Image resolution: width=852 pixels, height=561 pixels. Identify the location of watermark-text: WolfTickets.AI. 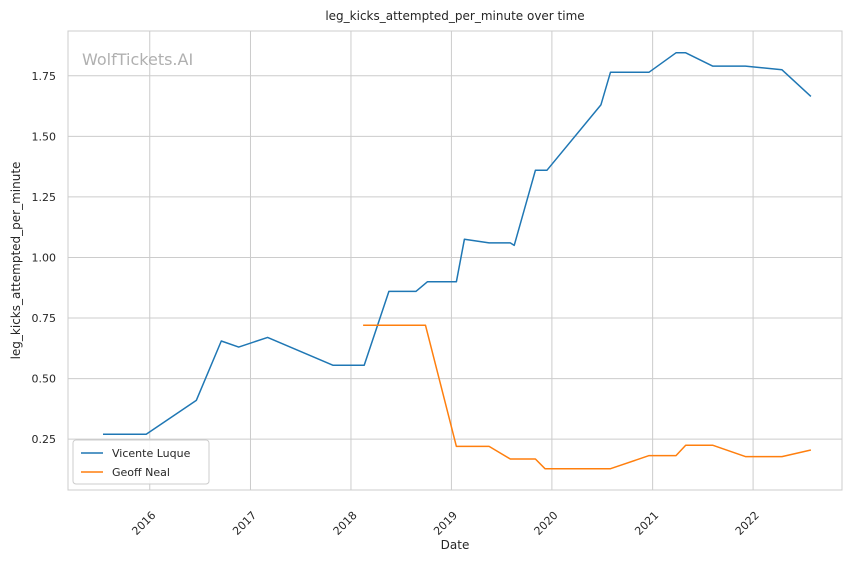
(137, 59).